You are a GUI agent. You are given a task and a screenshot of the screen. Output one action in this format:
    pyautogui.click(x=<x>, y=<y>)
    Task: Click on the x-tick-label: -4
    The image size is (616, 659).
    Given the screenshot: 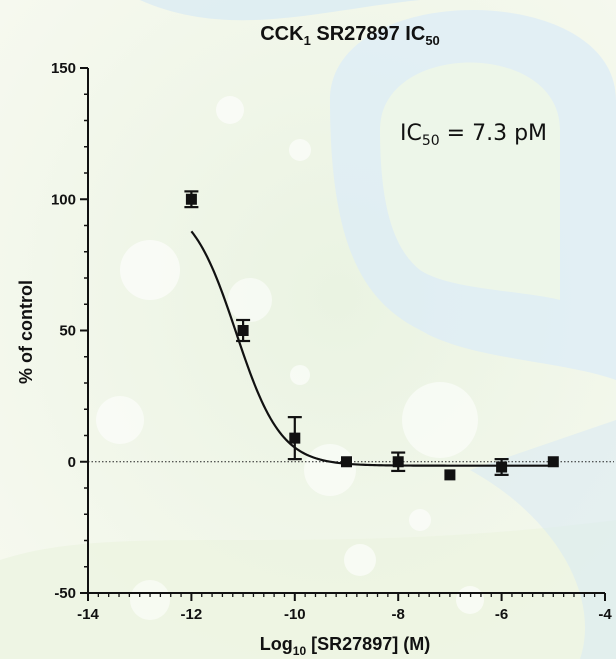 What is the action you would take?
    pyautogui.click(x=605, y=614)
    